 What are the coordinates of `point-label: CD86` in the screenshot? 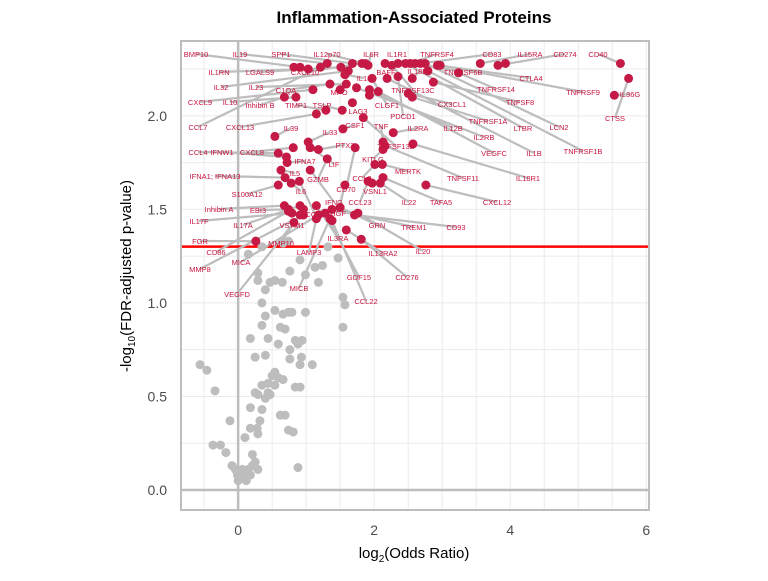 It's located at (215, 252).